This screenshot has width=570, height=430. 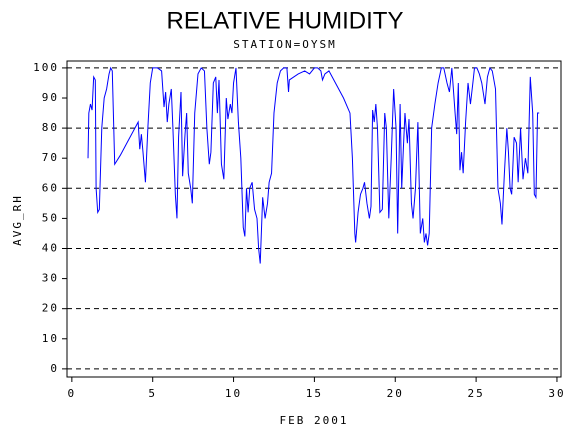 What do you see at coordinates (233, 393) in the screenshot?
I see `x-tick-label: 10` at bounding box center [233, 393].